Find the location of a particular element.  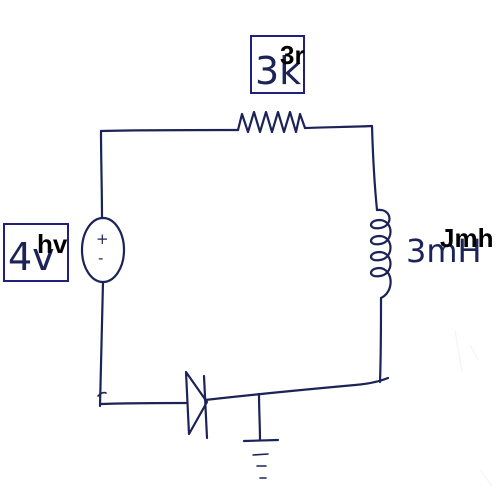

diode is located at coordinates (196, 405).